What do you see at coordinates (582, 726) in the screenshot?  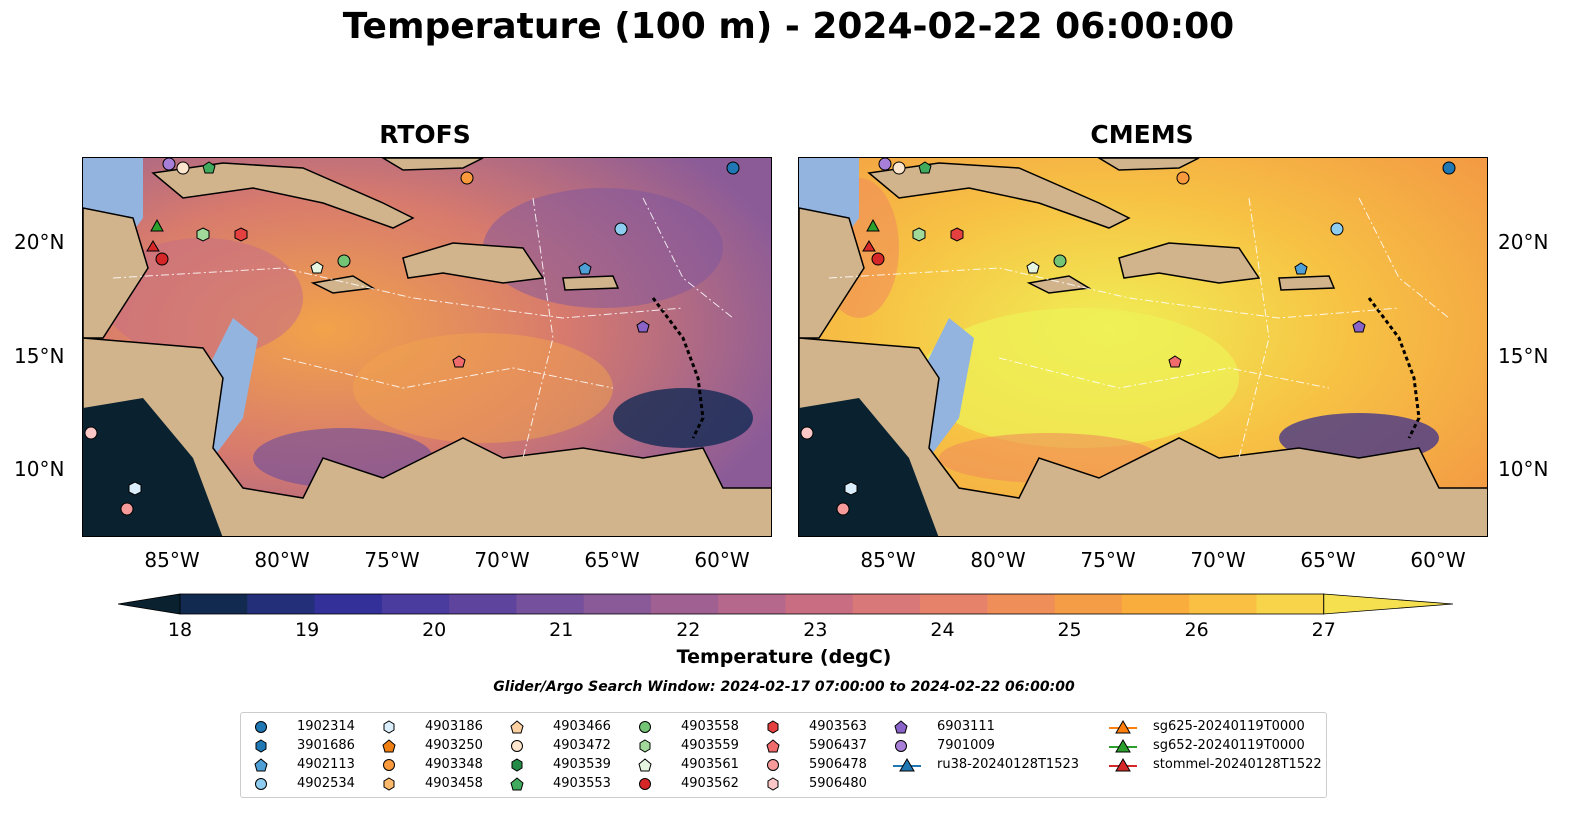 I see `legend-item-label: 4903466` at bounding box center [582, 726].